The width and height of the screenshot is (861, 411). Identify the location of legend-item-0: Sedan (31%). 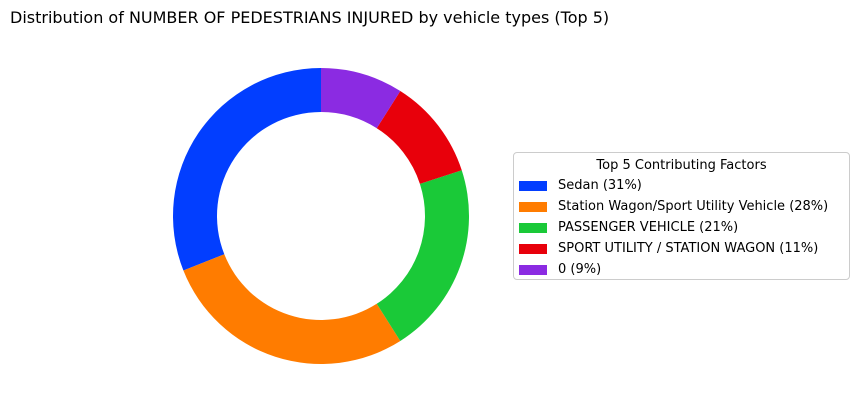
(684, 185).